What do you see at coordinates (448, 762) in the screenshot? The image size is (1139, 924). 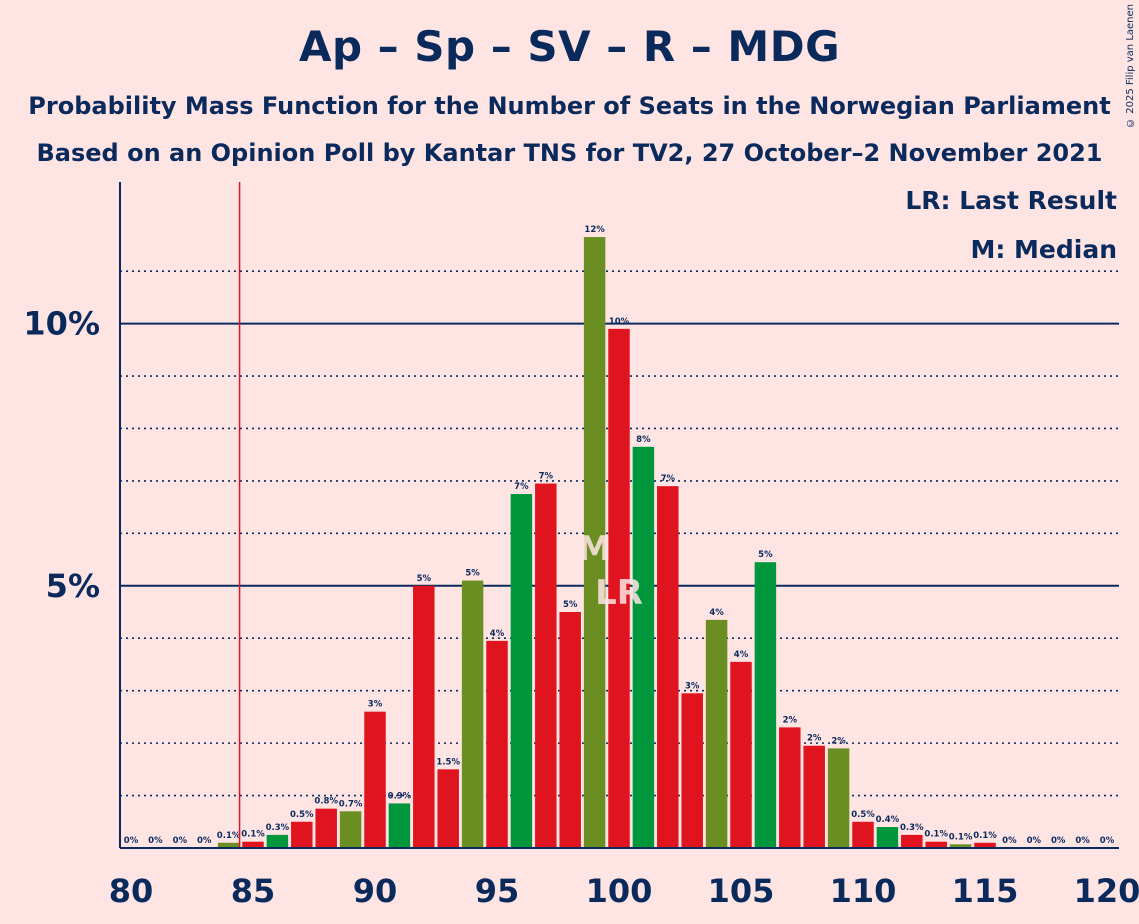 I see `bar-value-label: 1.5%` at bounding box center [448, 762].